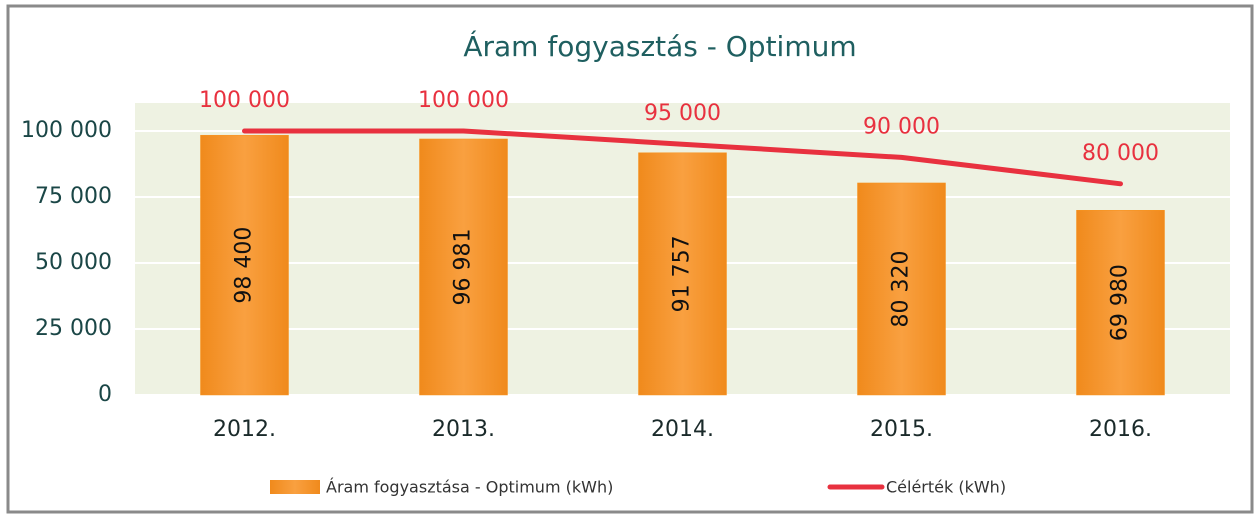 Image resolution: width=1260 pixels, height=519 pixels. What do you see at coordinates (946, 487) in the screenshot?
I see `legend-label: Célérték (kWh)` at bounding box center [946, 487].